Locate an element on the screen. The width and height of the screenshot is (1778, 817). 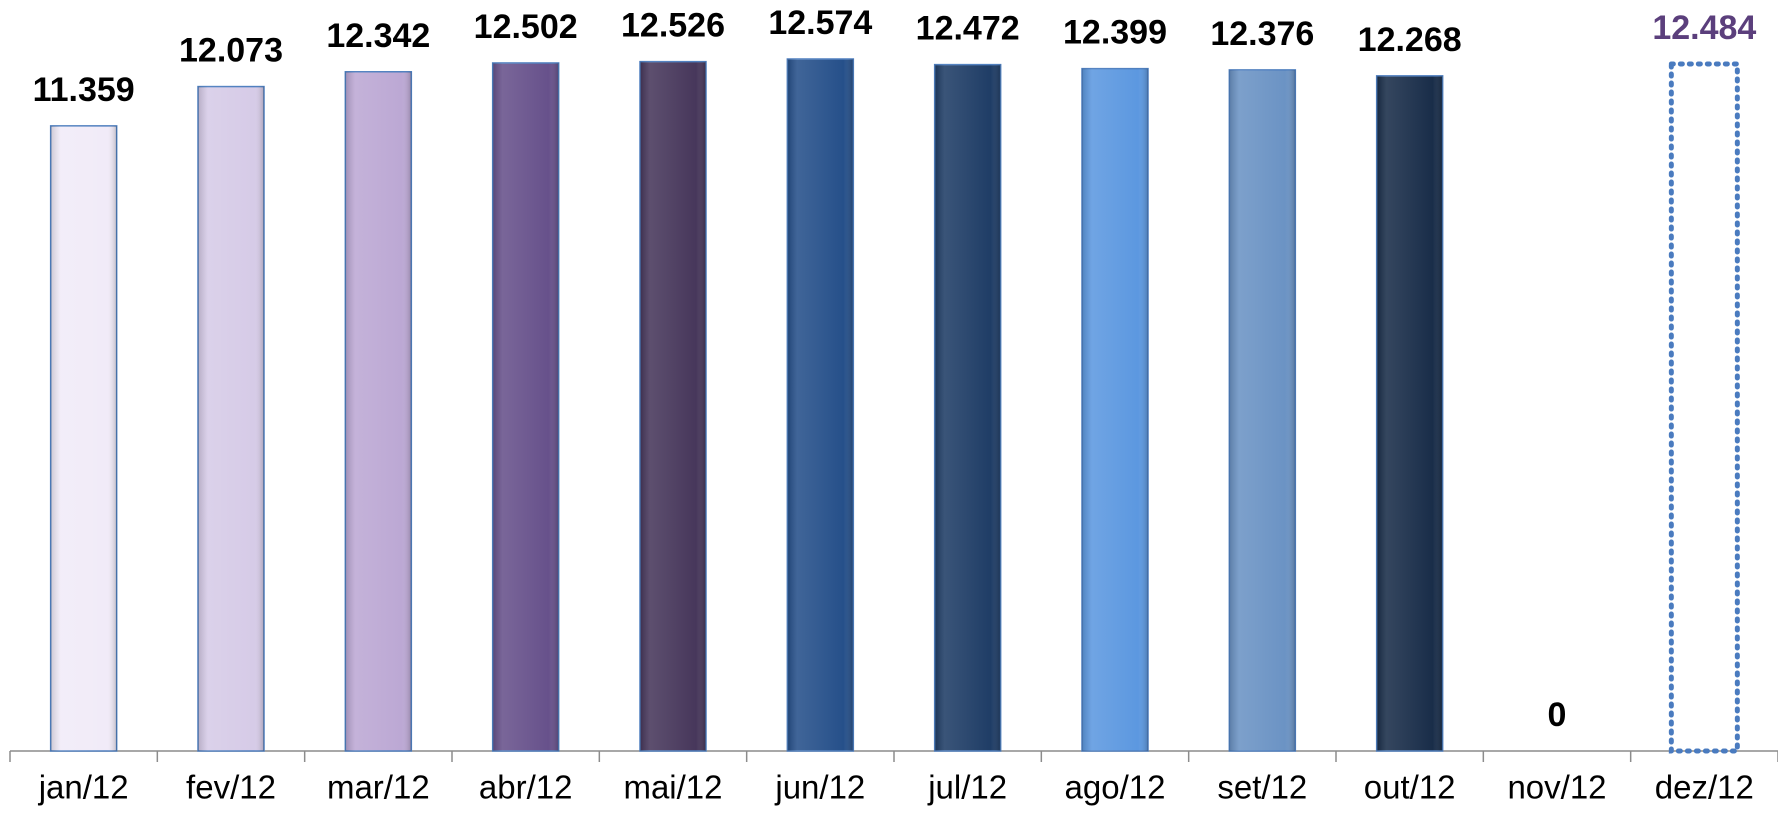
value-label: 11.359 is located at coordinates (84, 90).